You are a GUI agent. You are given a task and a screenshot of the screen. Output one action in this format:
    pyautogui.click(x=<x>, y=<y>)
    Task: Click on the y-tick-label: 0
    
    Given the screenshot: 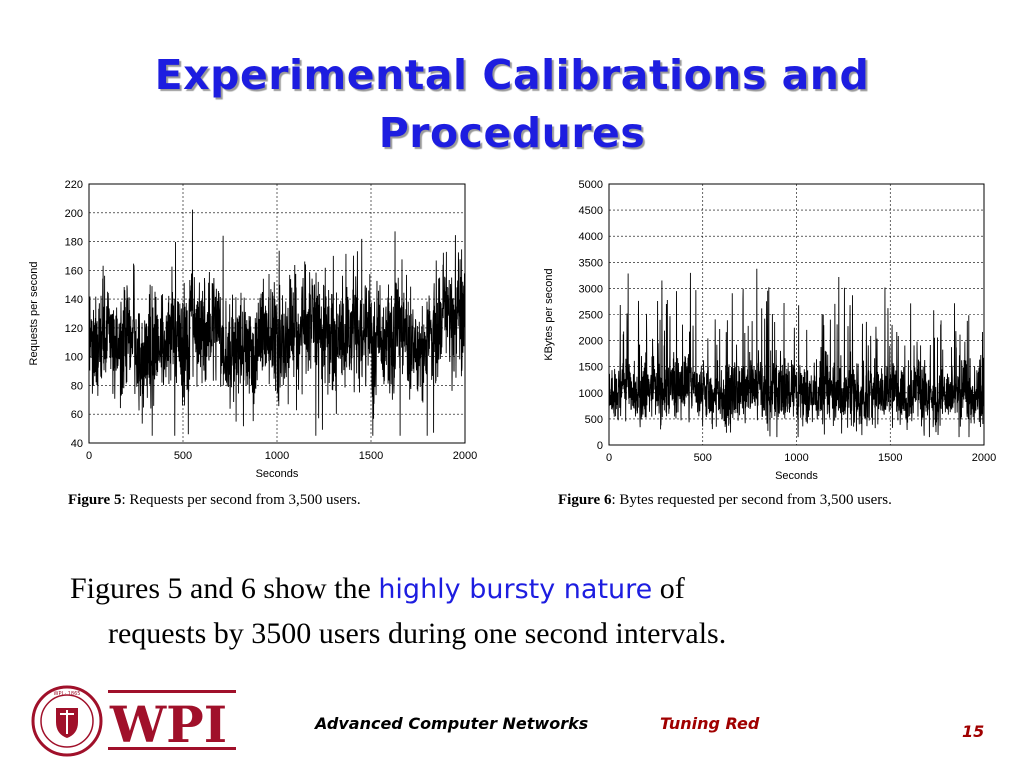 What is the action you would take?
    pyautogui.click(x=600, y=446)
    